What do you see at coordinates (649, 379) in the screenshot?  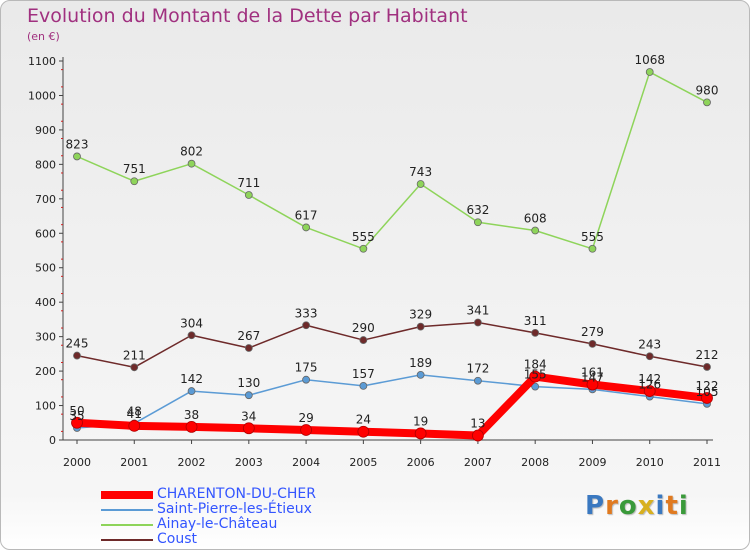 I see `data-label-0: 142` at bounding box center [649, 379].